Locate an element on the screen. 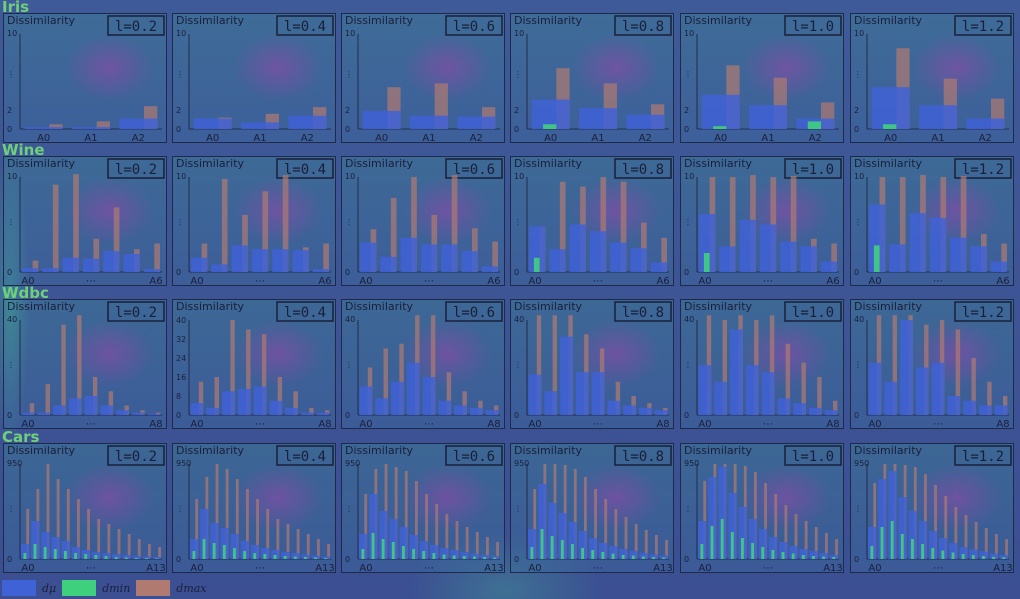  panel-plot: Dissimilarity l=0.2 40 ⋮ 0 A0 ⋯ A8 is located at coordinates (86, 364).